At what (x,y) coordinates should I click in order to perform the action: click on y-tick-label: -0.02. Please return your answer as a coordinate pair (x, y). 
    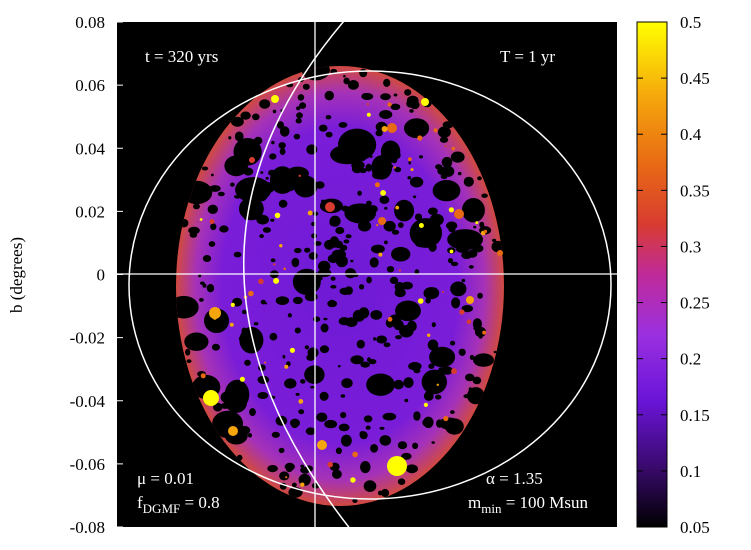
    Looking at the image, I should click on (87, 338).